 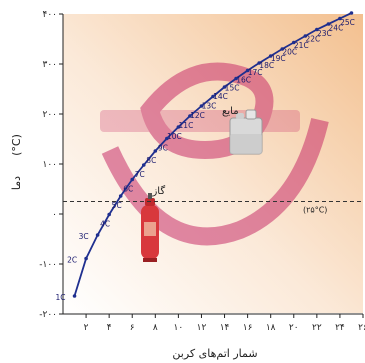 What do you see at coordinates (317, 328) in the screenshot?
I see `x-tick-label: ۲۲` at bounding box center [317, 328].